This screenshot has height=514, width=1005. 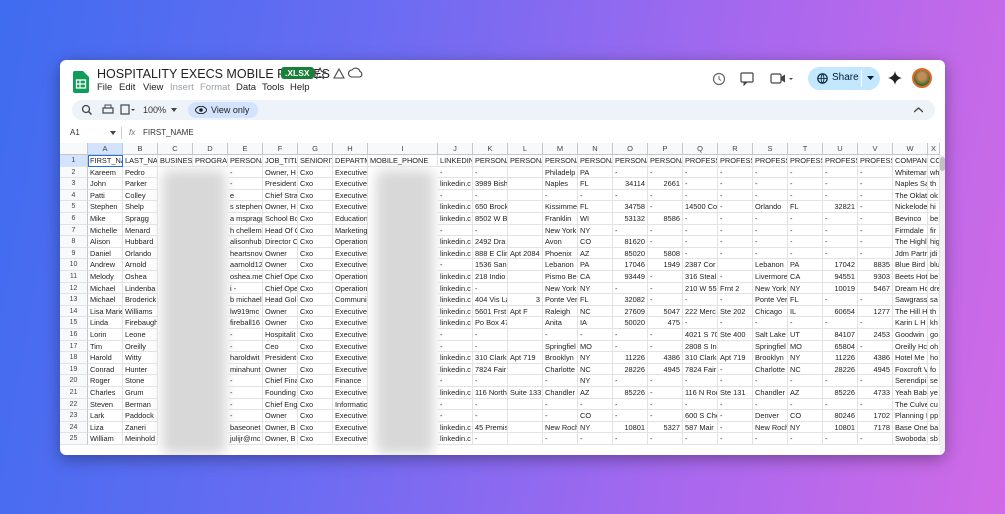 I want to click on menu-item: Help, so click(x=300, y=87).